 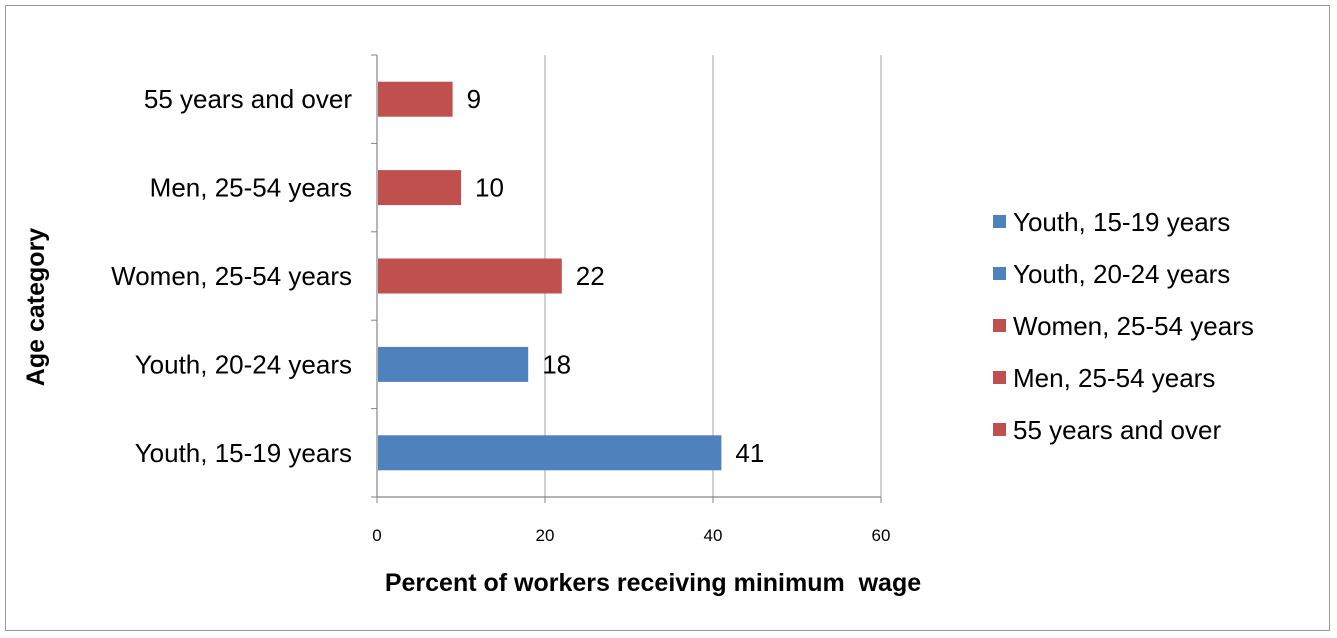 I want to click on category-label: Youth, 15-19 years, so click(x=243, y=453).